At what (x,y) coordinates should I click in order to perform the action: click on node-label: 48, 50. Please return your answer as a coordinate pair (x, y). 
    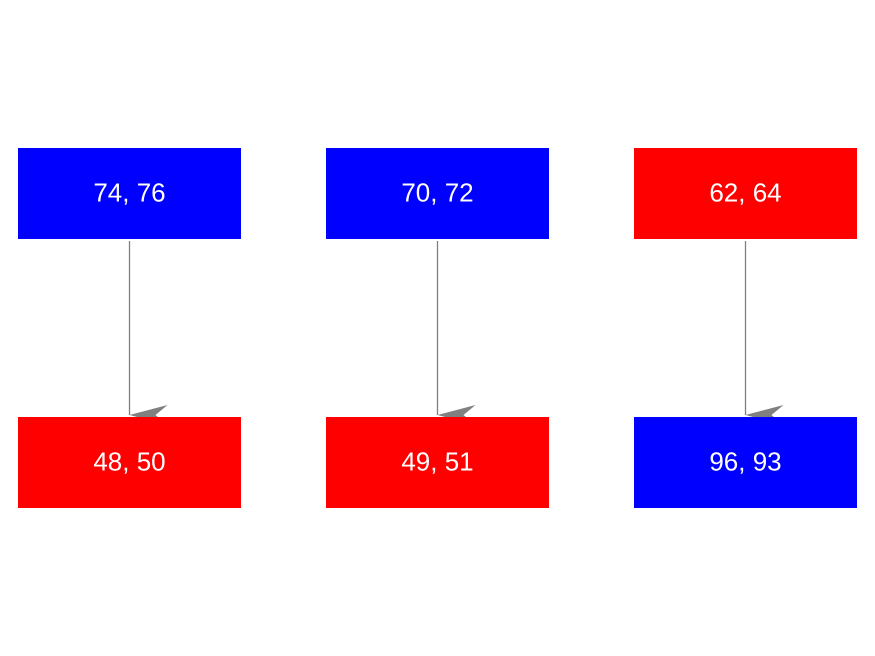
    Looking at the image, I should click on (129, 461).